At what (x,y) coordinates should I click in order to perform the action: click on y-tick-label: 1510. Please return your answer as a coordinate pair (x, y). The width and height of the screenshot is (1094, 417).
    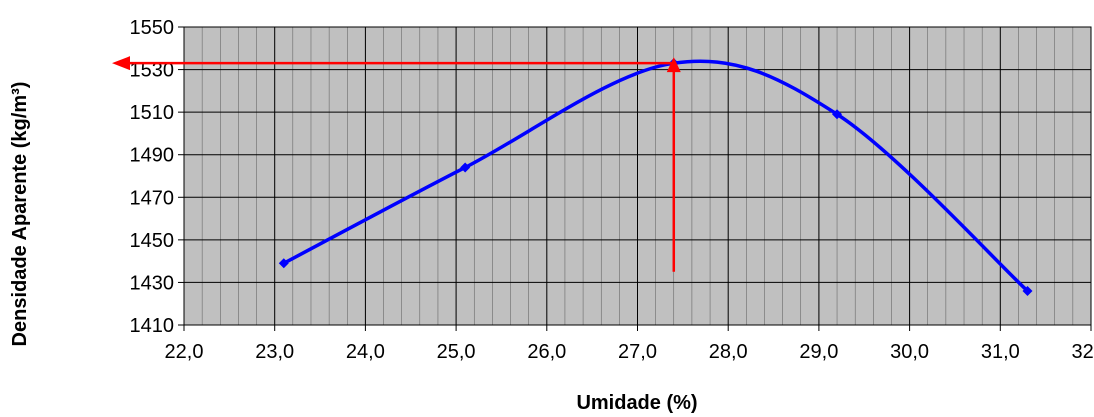
    Looking at the image, I should click on (152, 113).